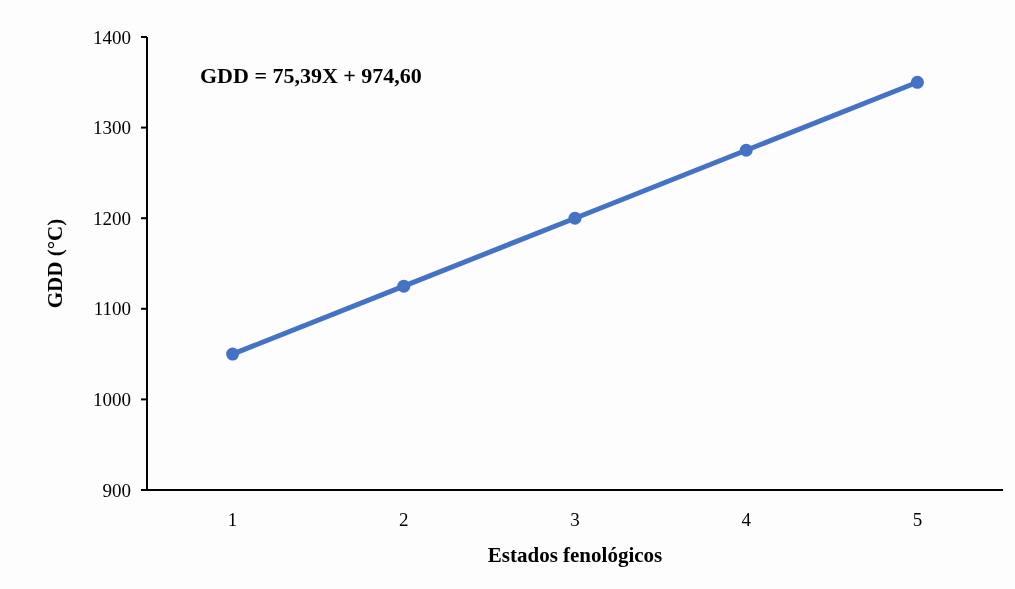 This screenshot has height=589, width=1015. Describe the element at coordinates (917, 519) in the screenshot. I see `x-tick-label: 5` at that location.